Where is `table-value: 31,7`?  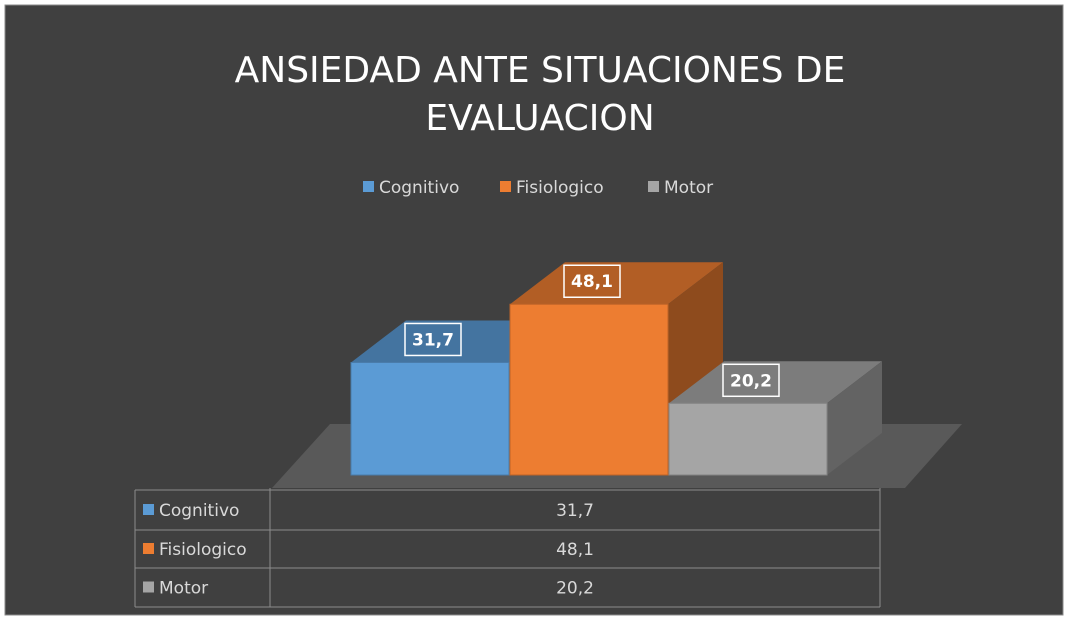
table-value: 31,7 is located at coordinates (575, 511).